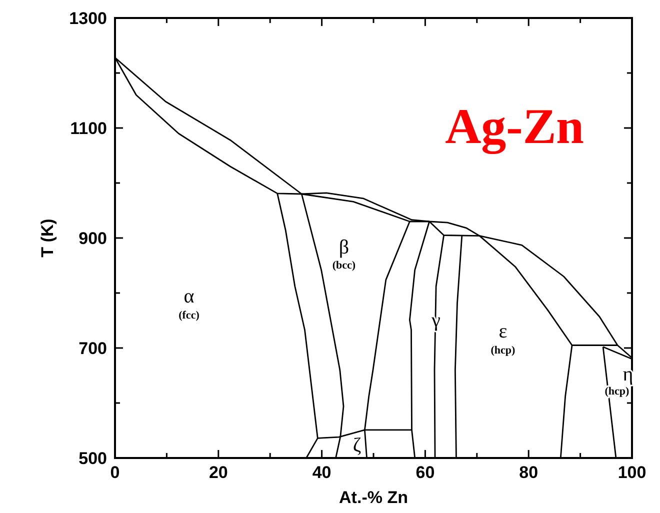  I want to click on y-tick-label: 500, so click(92, 458).